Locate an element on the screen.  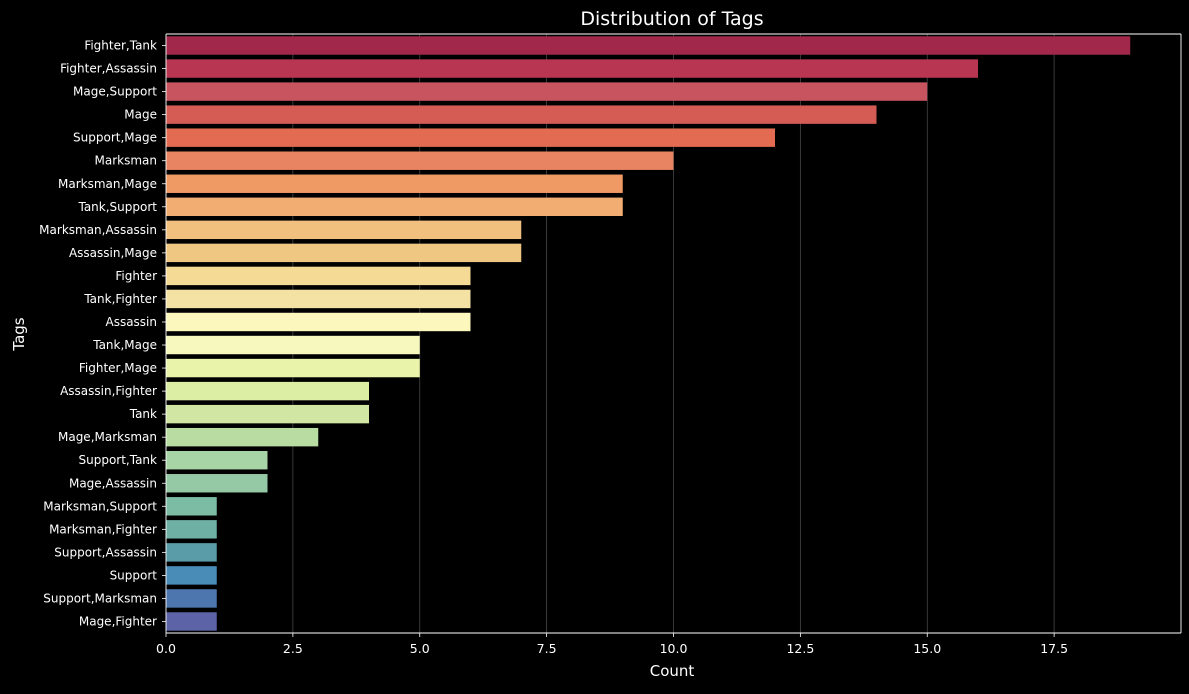
y-tick-label: Support,Assassin is located at coordinates (105, 552).